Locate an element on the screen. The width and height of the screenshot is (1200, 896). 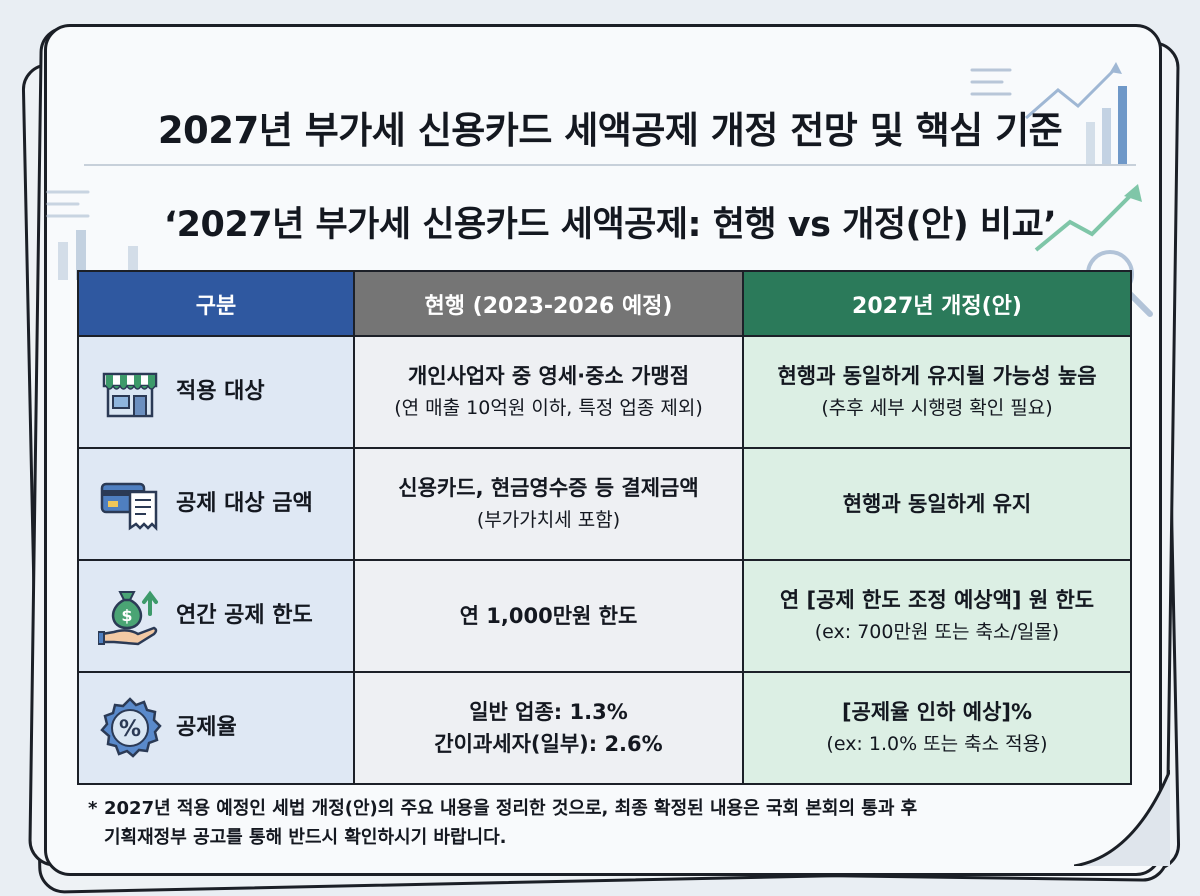
category-label: 공제율 is located at coordinates (206, 727).